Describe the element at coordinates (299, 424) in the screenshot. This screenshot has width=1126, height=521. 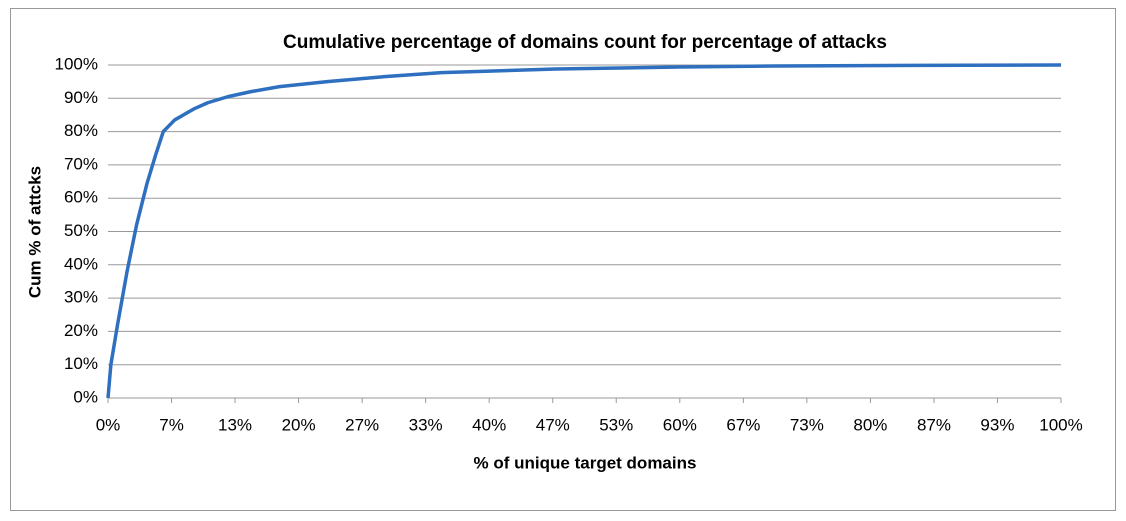
I see `x-tick-label: 20%` at that location.